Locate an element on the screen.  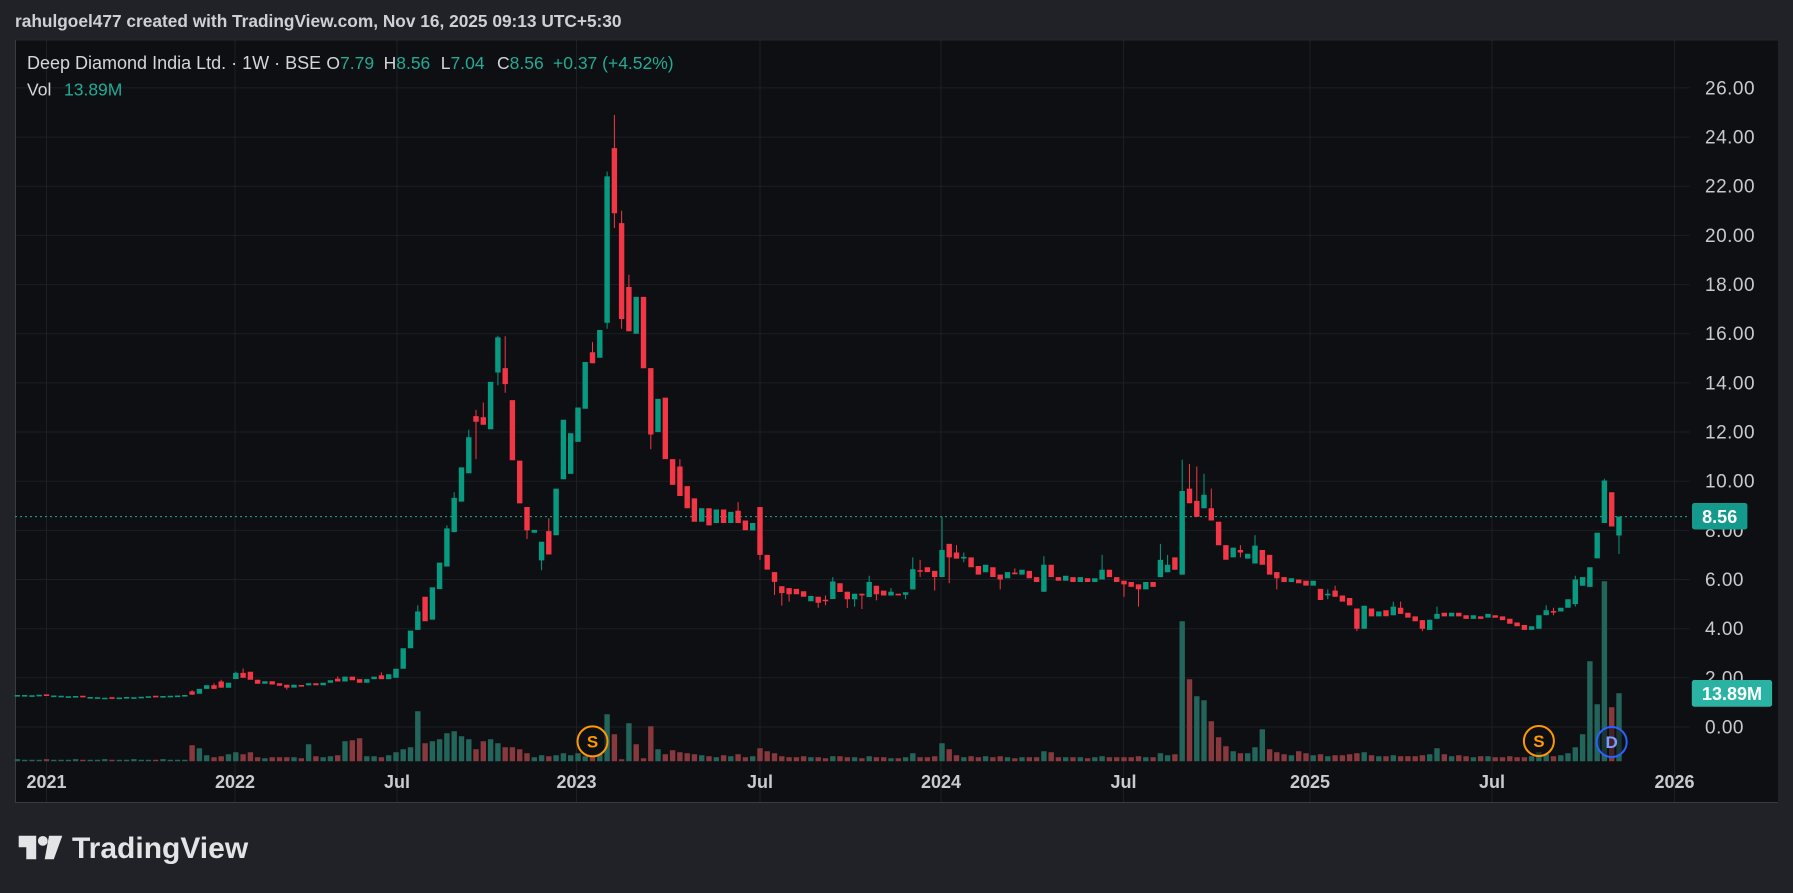
svg-text: Vol is located at coordinates (39, 90).